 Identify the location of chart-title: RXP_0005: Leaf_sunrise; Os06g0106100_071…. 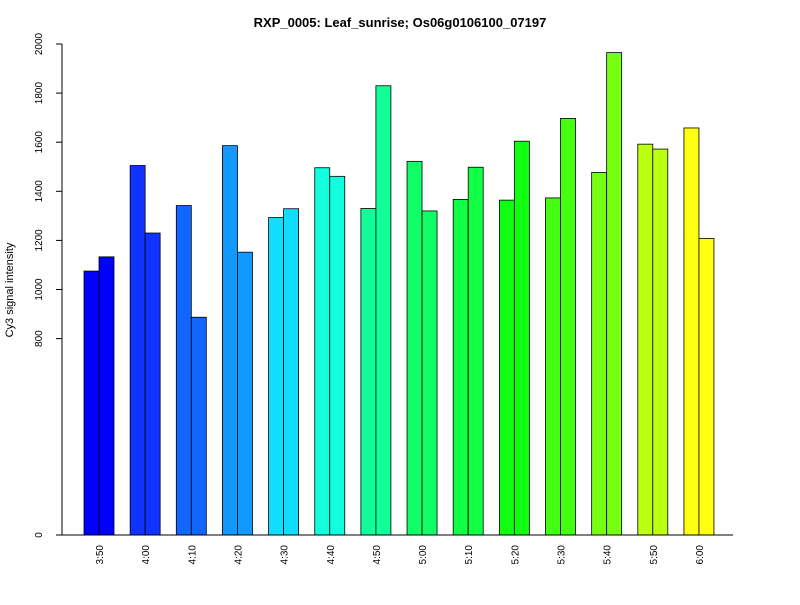
(400, 22).